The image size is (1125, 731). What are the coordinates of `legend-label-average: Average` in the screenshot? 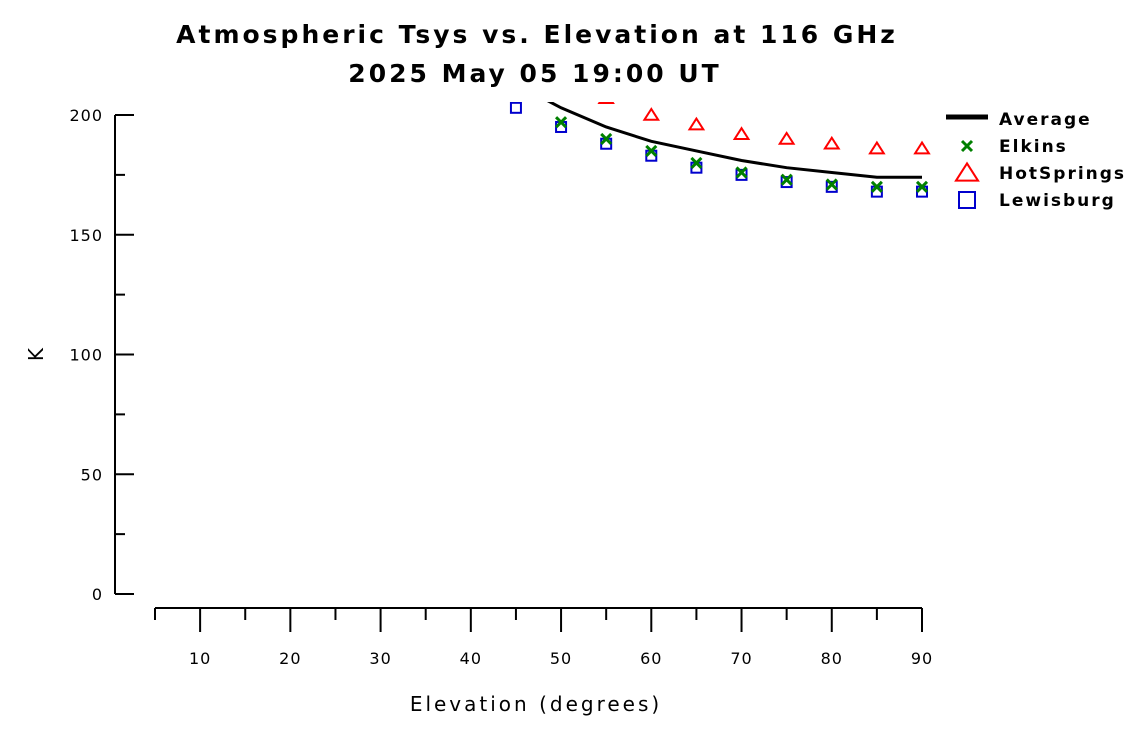 It's located at (1045, 120).